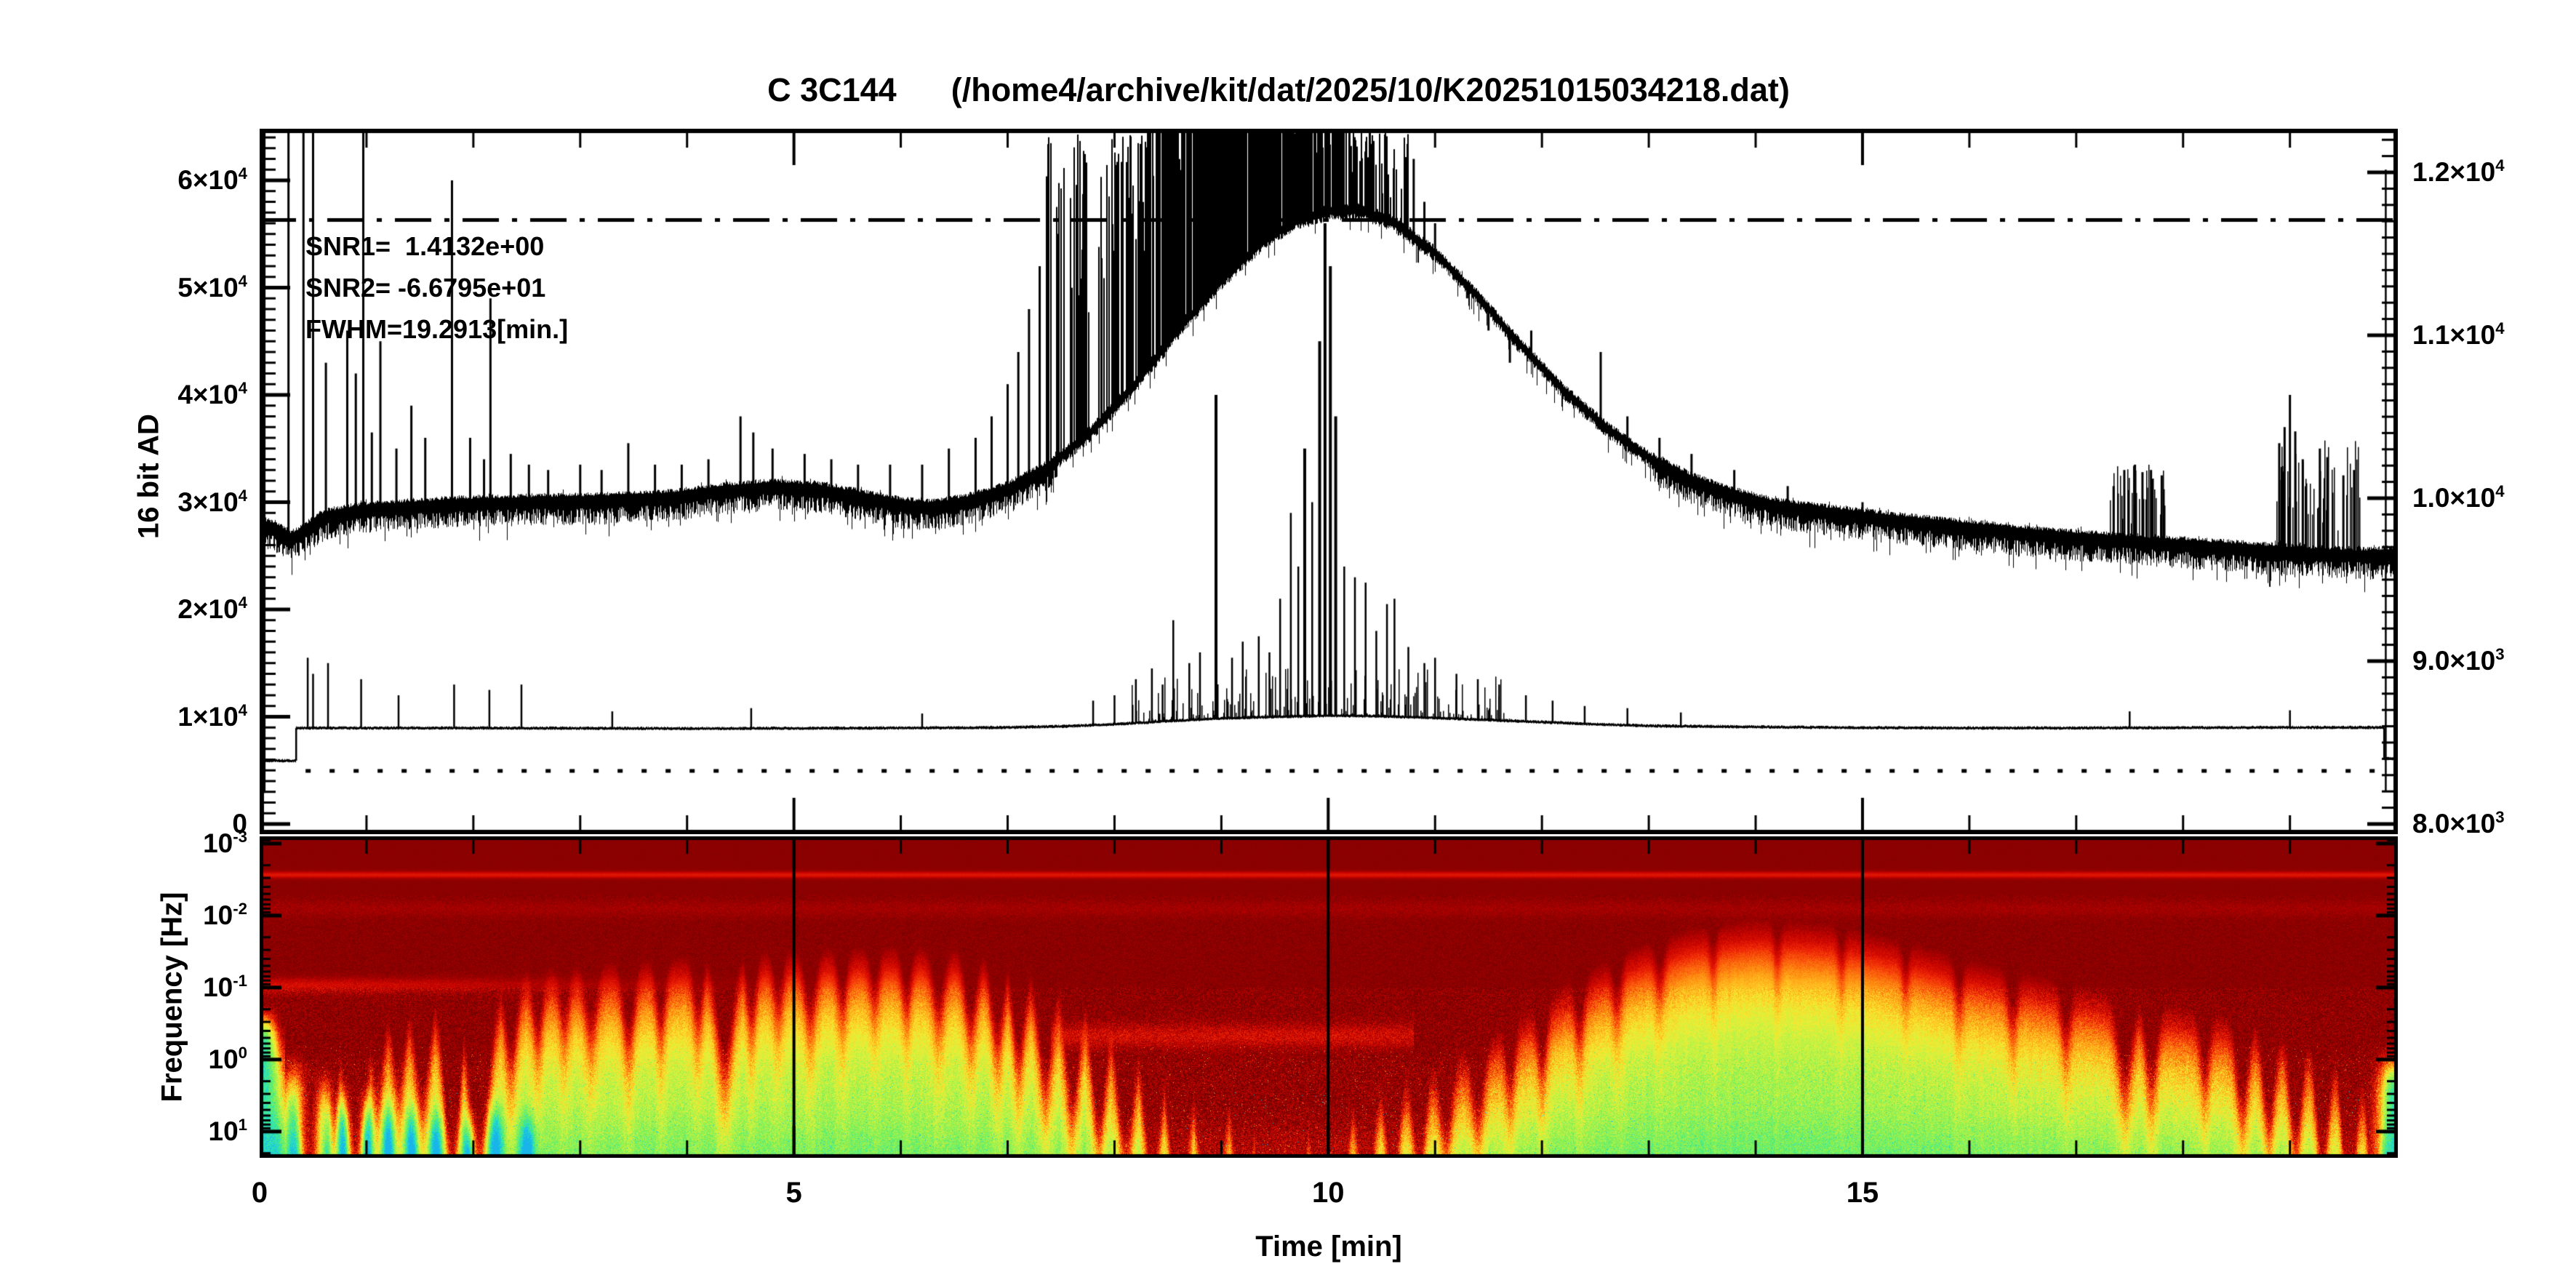  What do you see at coordinates (425, 246) in the screenshot?
I see `snr1-annotation: SNR1= 1.4132e+00` at bounding box center [425, 246].